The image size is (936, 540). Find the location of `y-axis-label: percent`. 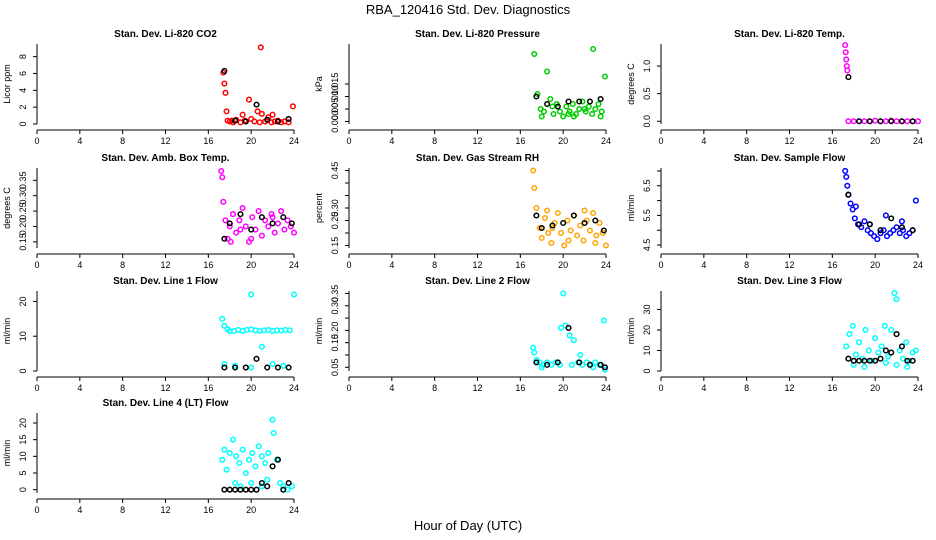

y-axis-label: percent is located at coordinates (319, 207).